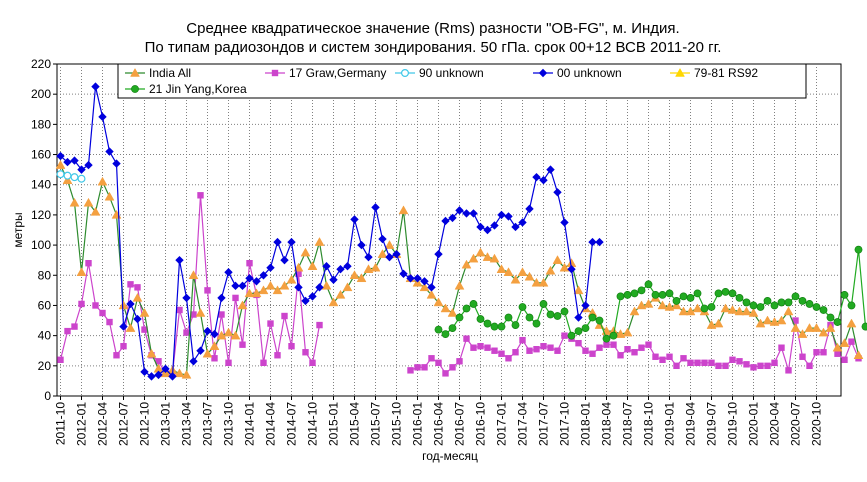 The width and height of the screenshot is (867, 482). What do you see at coordinates (733, 424) in the screenshot?
I see `x-tick-label: 2019-10` at bounding box center [733, 424].